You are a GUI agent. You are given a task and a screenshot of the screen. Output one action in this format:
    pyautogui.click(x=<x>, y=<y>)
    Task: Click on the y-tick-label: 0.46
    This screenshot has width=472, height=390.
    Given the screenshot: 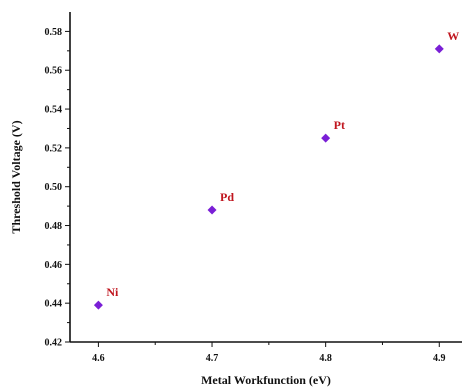 What is the action you would take?
    pyautogui.click(x=54, y=265)
    